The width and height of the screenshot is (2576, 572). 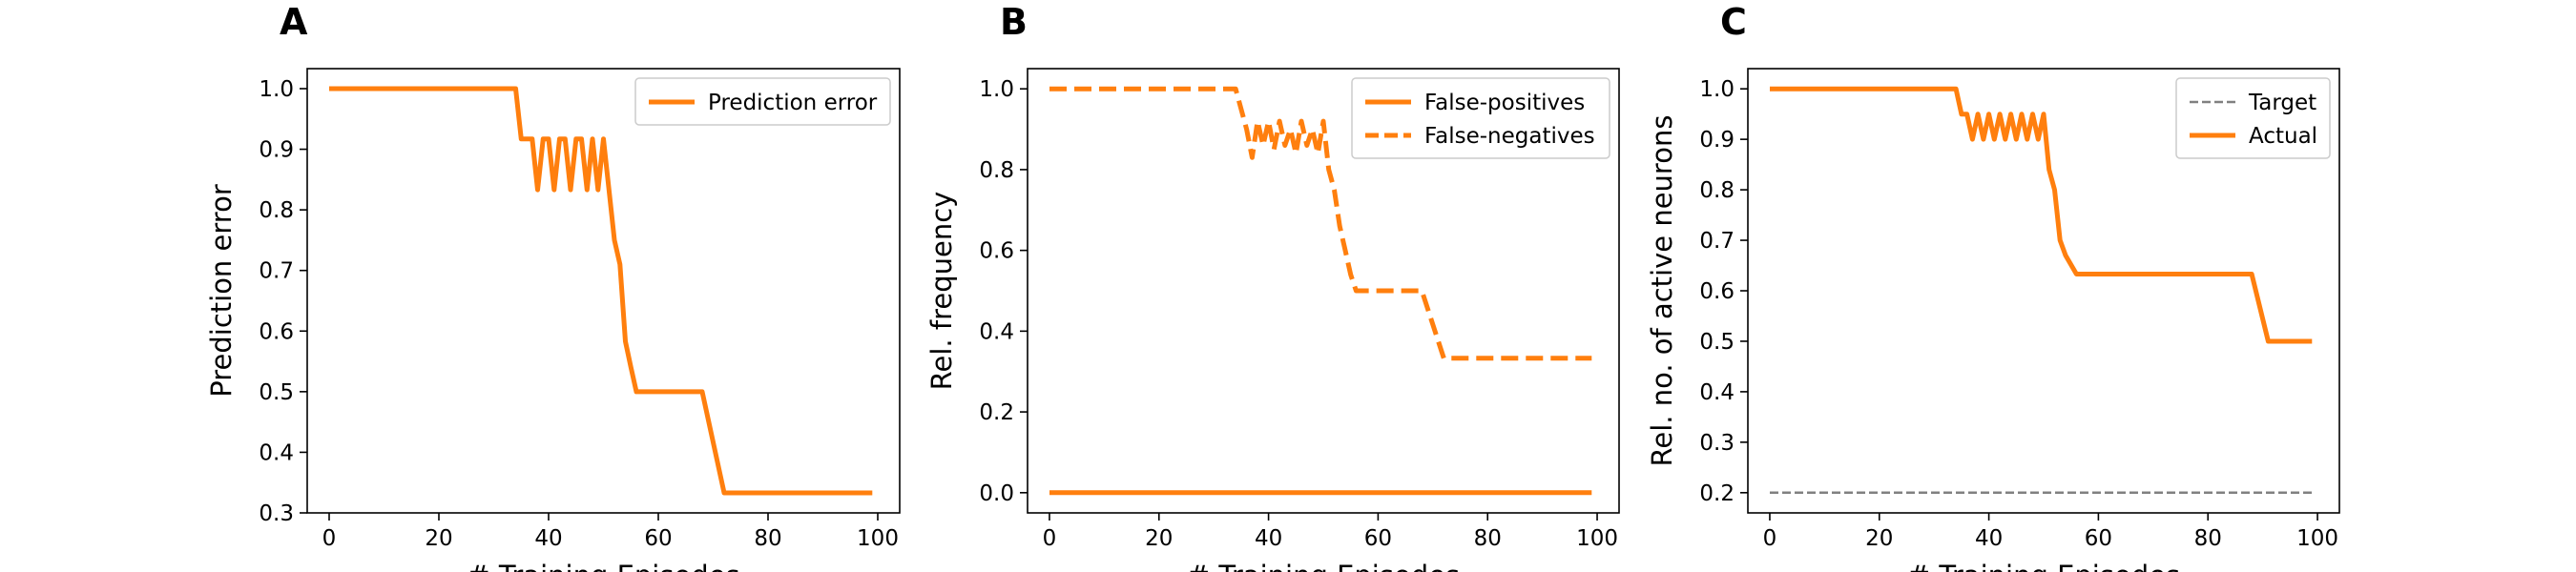 What do you see at coordinates (221, 291) in the screenshot?
I see `y-axis-label: Prediction error` at bounding box center [221, 291].